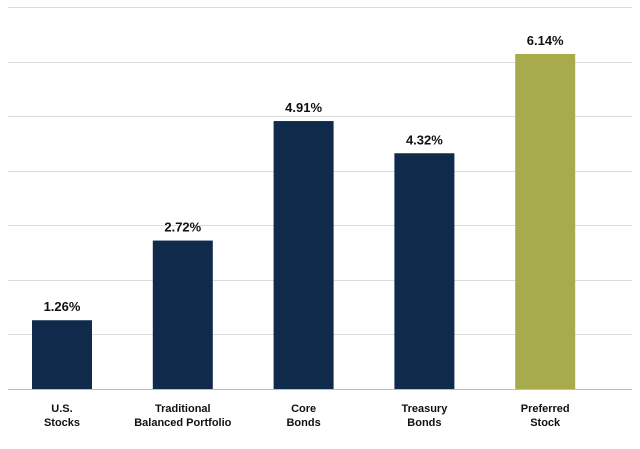 The width and height of the screenshot is (640, 449). Describe the element at coordinates (545, 409) in the screenshot. I see `category-label: Preferred` at that location.